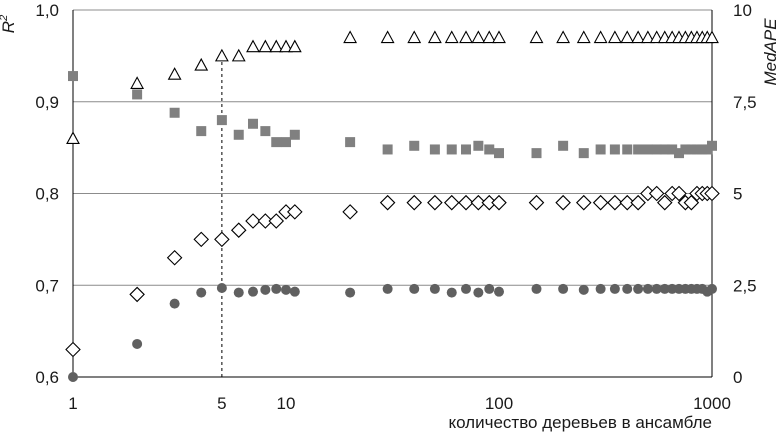  I want to click on y-left-title-superscript: 2, so click(5, 18).